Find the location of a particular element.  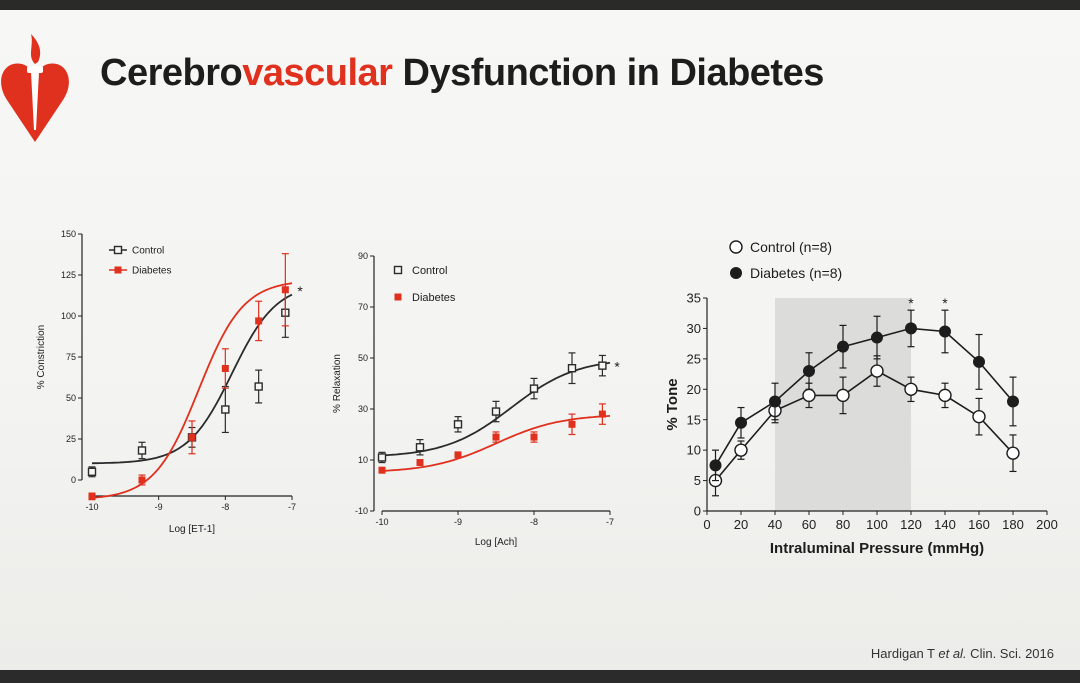

y-tick-label: 125 is located at coordinates (68, 275).